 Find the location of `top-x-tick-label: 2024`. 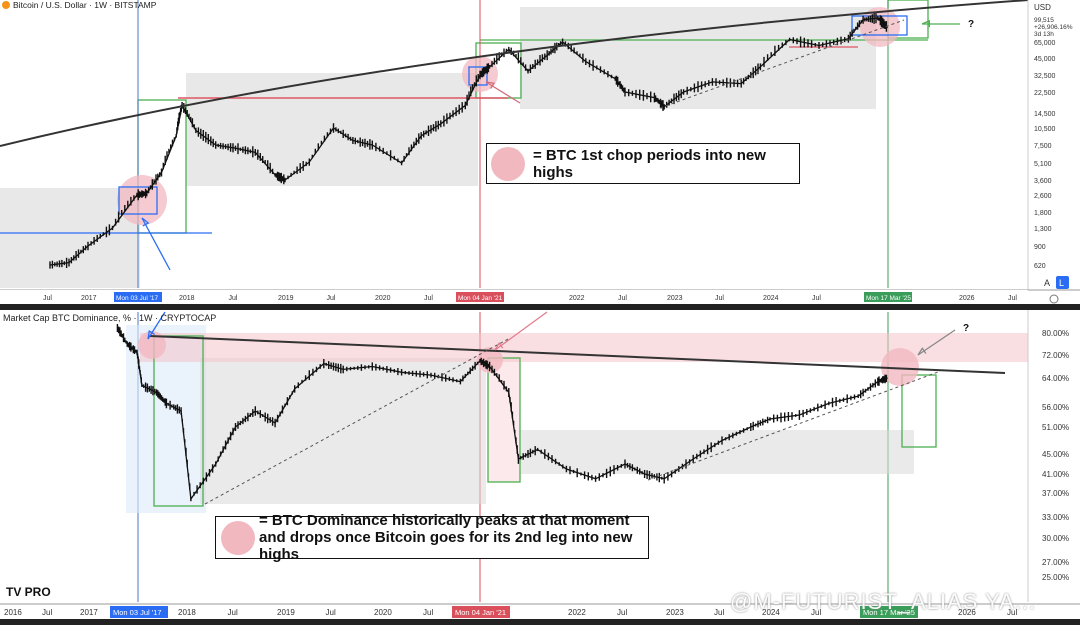

top-x-tick-label: 2024 is located at coordinates (771, 298).